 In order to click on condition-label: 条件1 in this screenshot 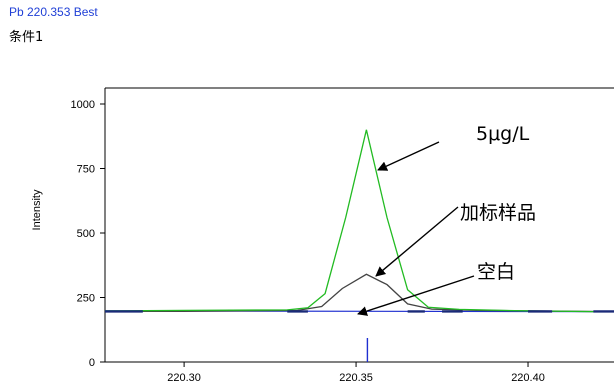, I will do `click(26, 37)`.